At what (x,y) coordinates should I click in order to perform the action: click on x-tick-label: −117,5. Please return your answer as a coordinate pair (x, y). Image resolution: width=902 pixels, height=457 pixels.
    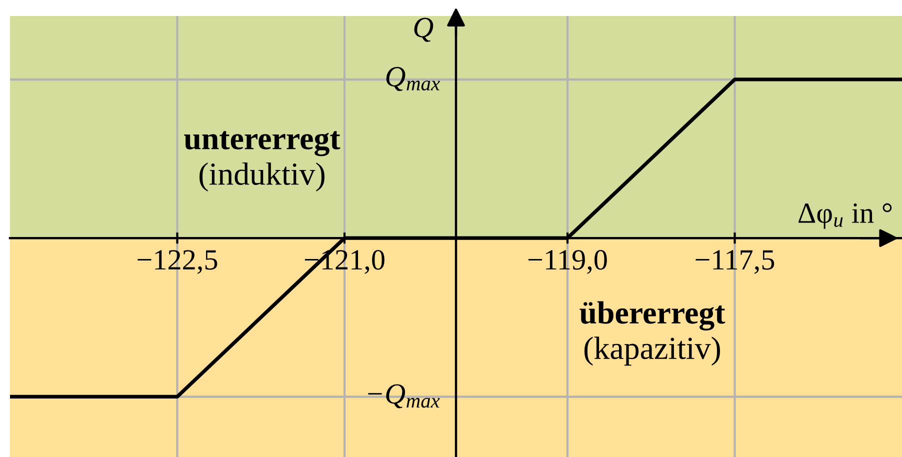
    Looking at the image, I should click on (735, 262).